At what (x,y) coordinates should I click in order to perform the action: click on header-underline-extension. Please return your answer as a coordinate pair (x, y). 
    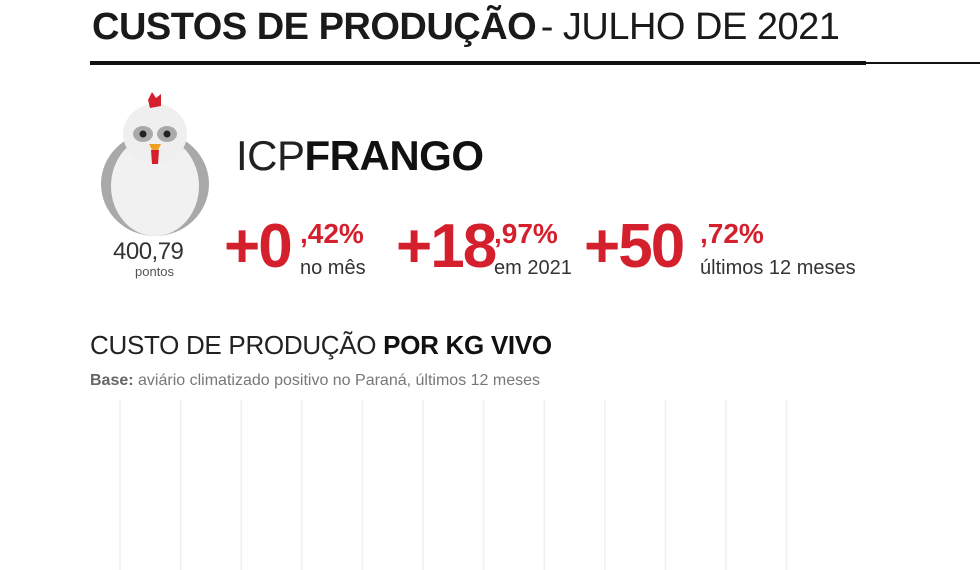
    Looking at the image, I should click on (923, 63).